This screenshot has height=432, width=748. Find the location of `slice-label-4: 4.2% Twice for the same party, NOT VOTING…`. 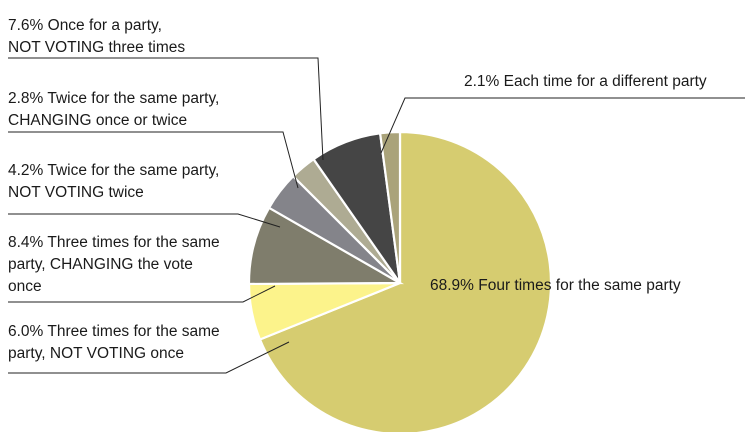

slice-label-4: 4.2% Twice for the same party, NOT VOTING… is located at coordinates (113, 181).